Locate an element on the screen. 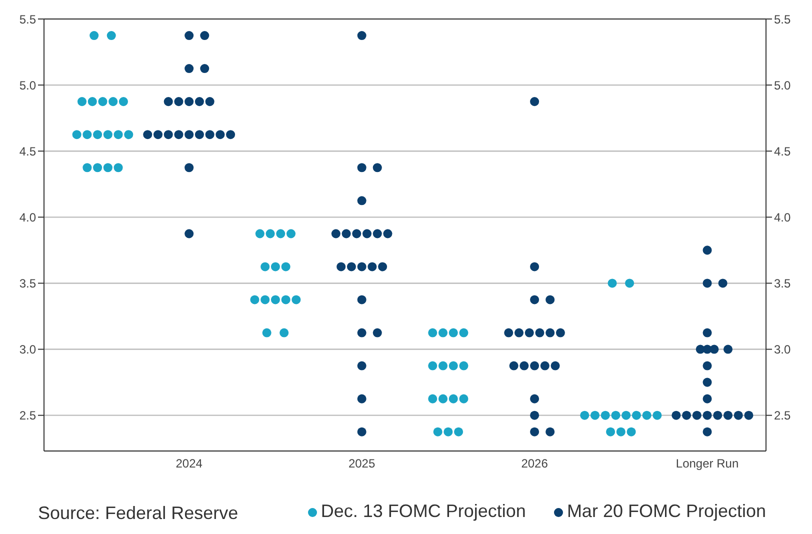 This screenshot has width=812, height=534. y-tick-label: 3.0 is located at coordinates (27, 349).